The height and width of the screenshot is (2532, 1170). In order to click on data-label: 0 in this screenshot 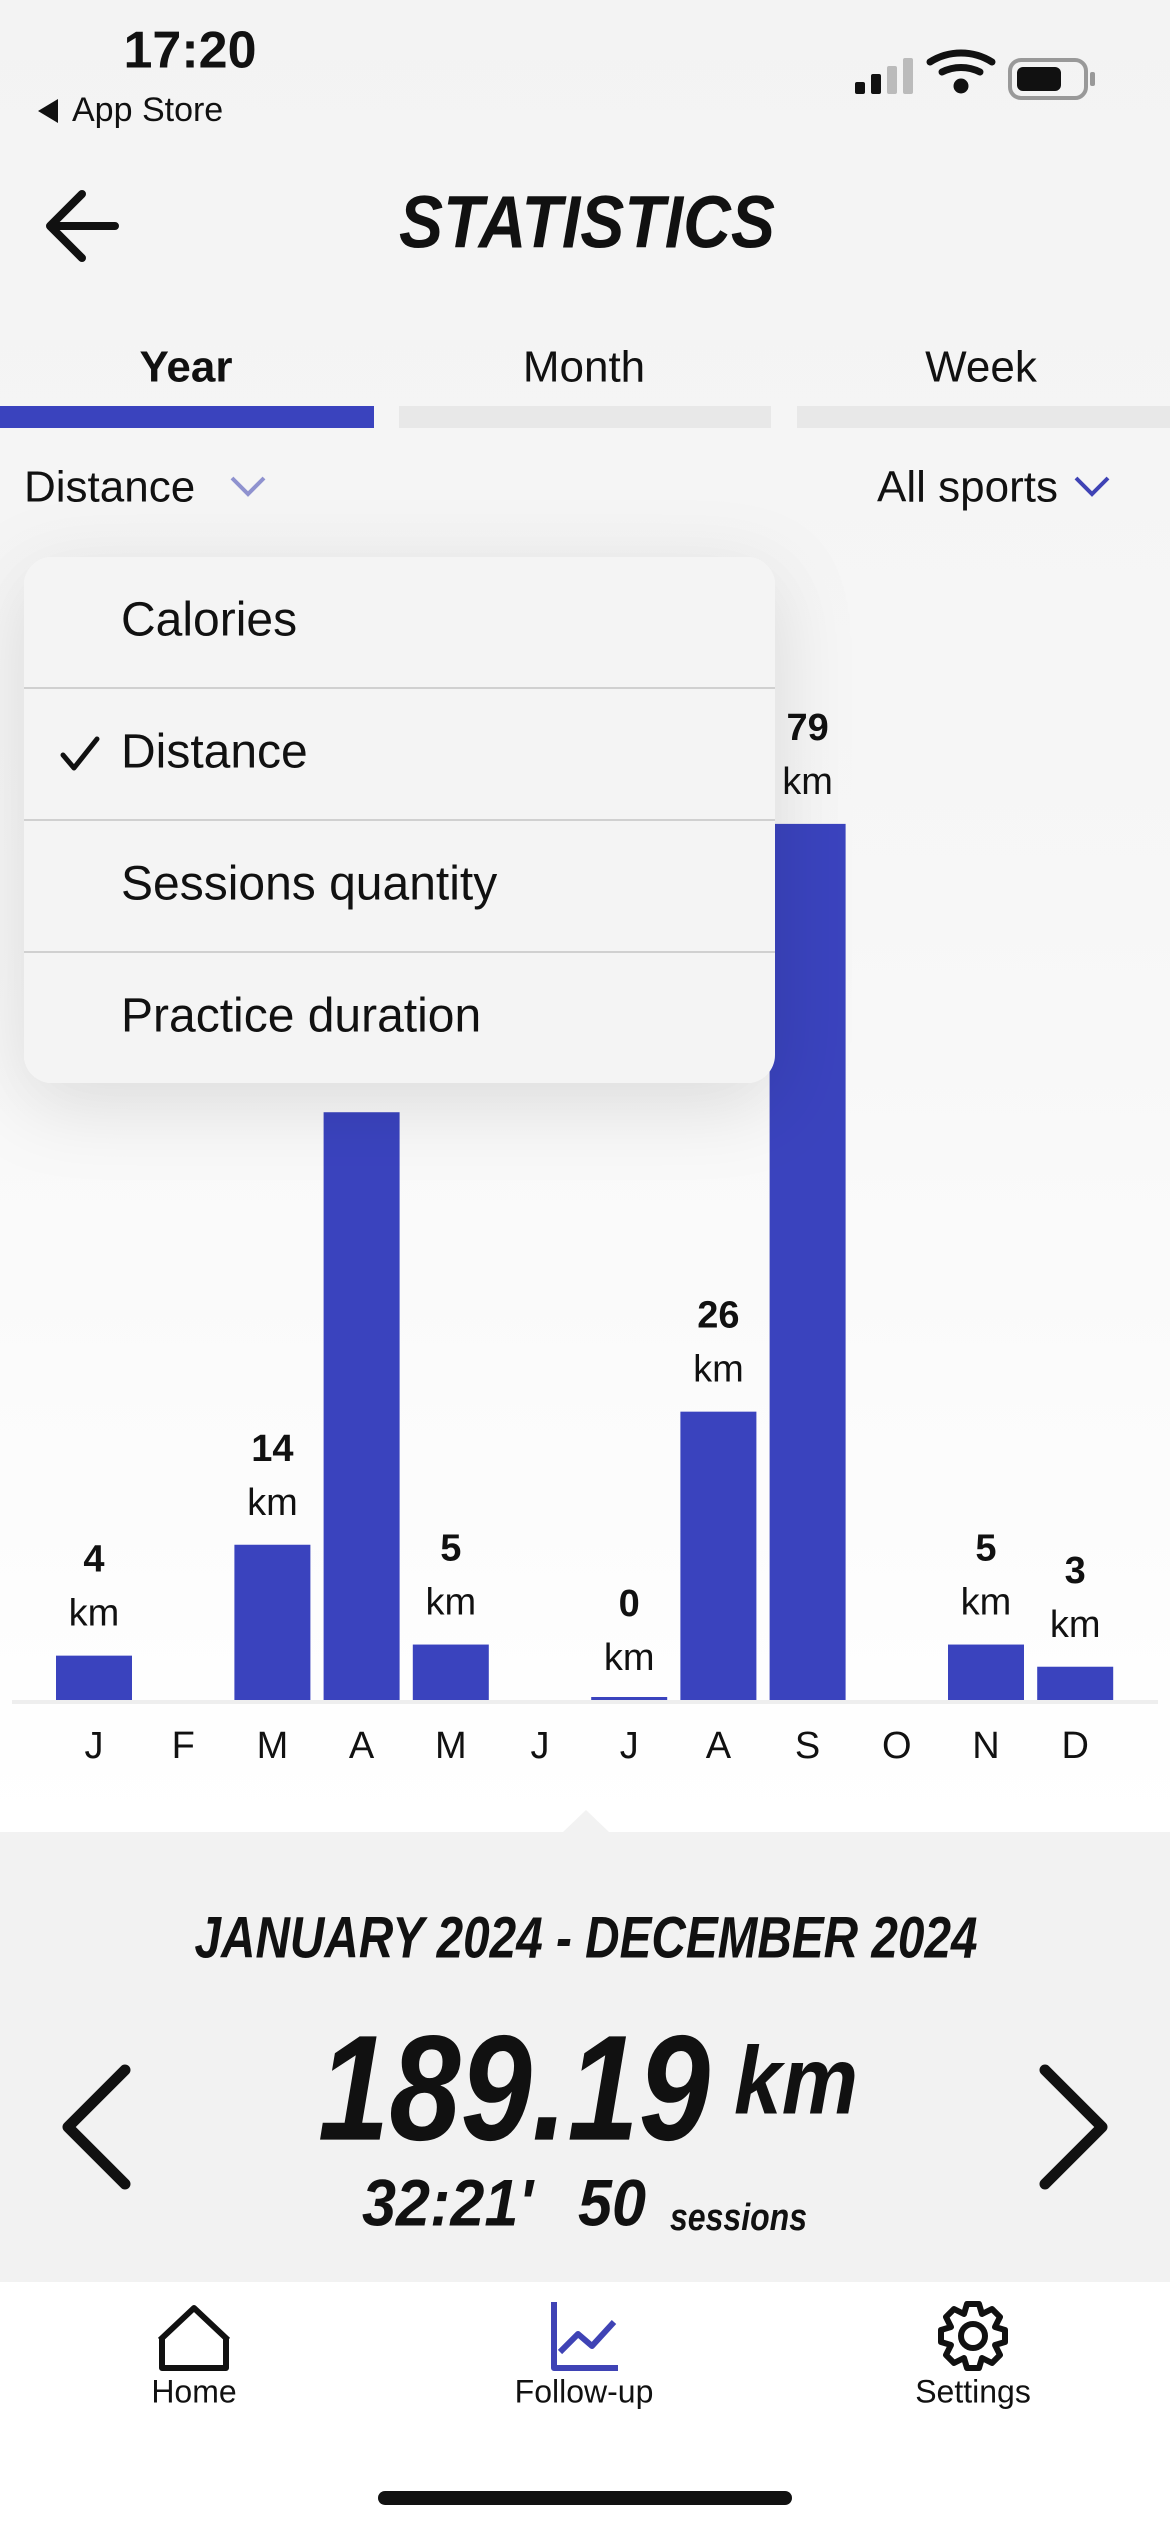, I will do `click(629, 1604)`.